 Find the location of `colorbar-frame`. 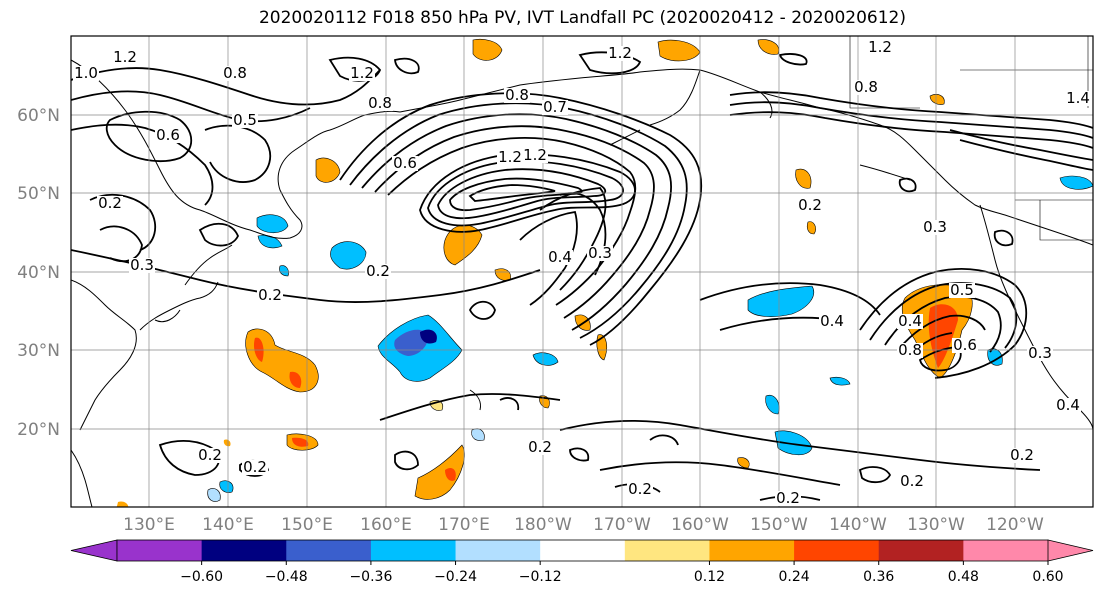

colorbar-frame is located at coordinates (582, 550).